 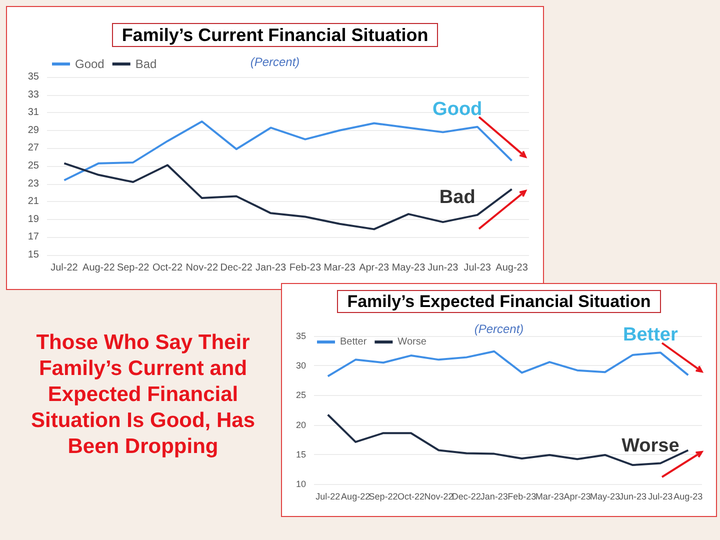 What do you see at coordinates (301, 365) in the screenshot?
I see `y-tick-label: 30` at bounding box center [301, 365].